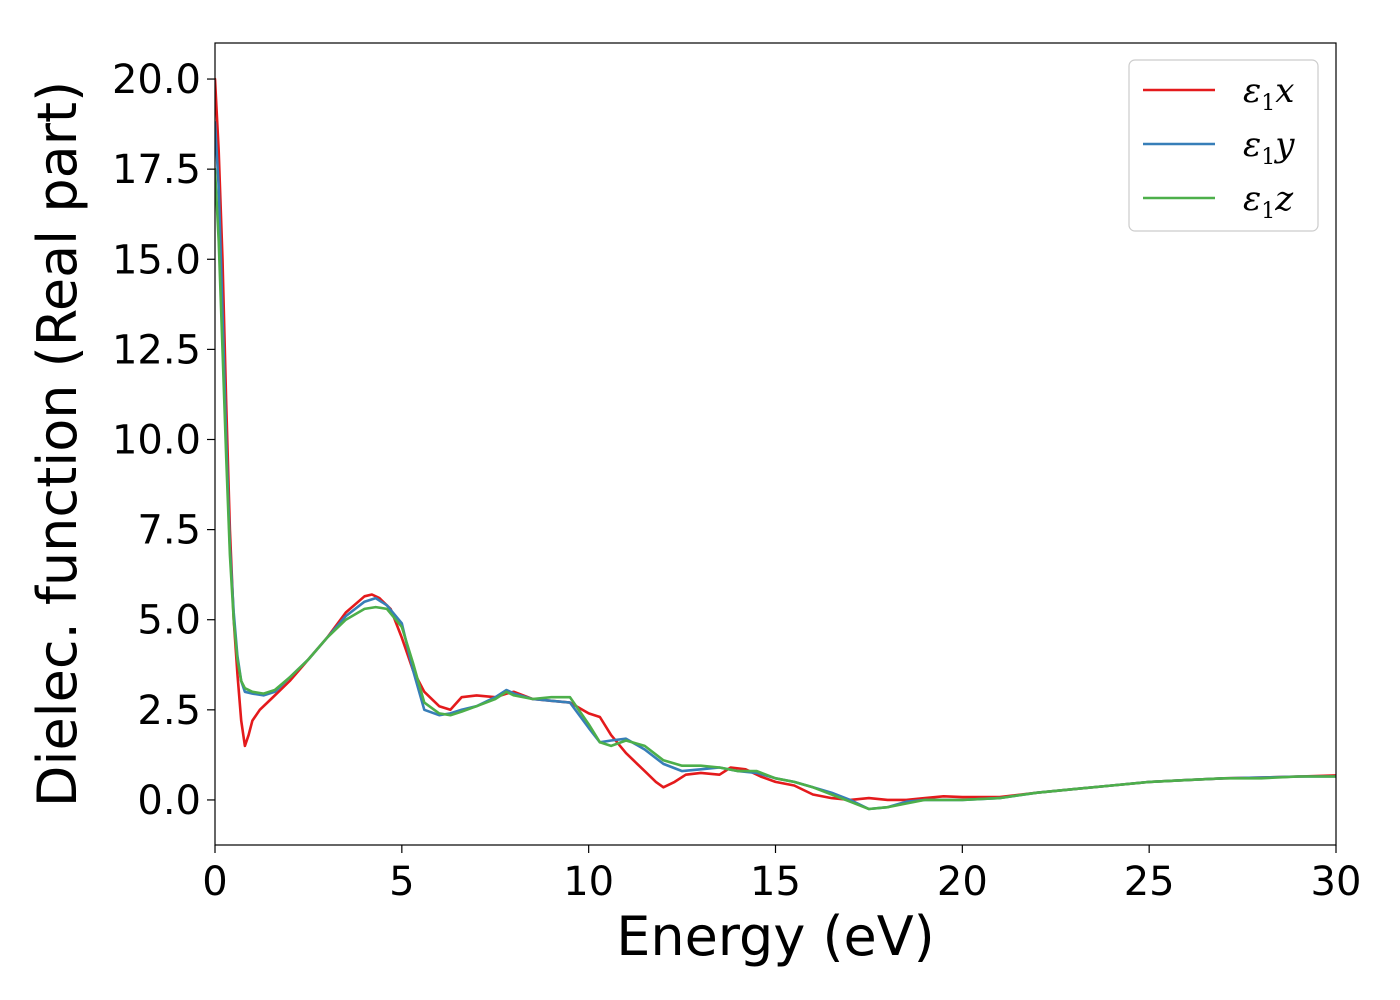 This screenshot has width=1400, height=1000. I want to click on legend: ε1x ε1y ε1z, so click(1223, 145).